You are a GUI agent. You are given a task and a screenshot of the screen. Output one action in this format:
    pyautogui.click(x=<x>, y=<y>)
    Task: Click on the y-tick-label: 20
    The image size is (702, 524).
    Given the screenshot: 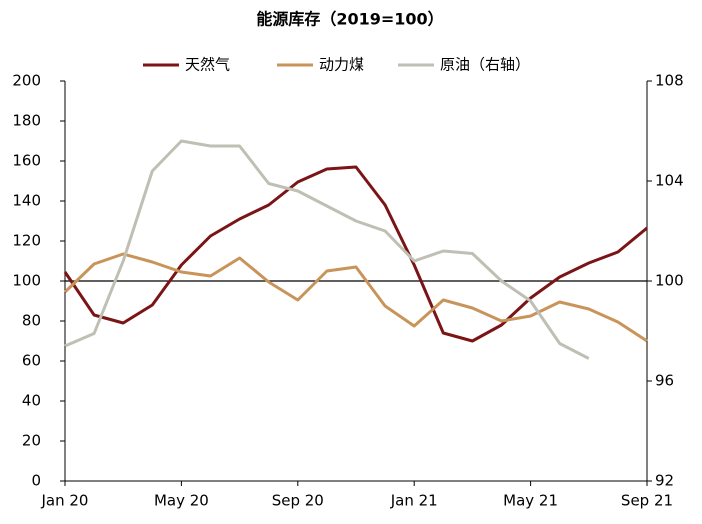 What is the action you would take?
    pyautogui.click(x=31, y=441)
    